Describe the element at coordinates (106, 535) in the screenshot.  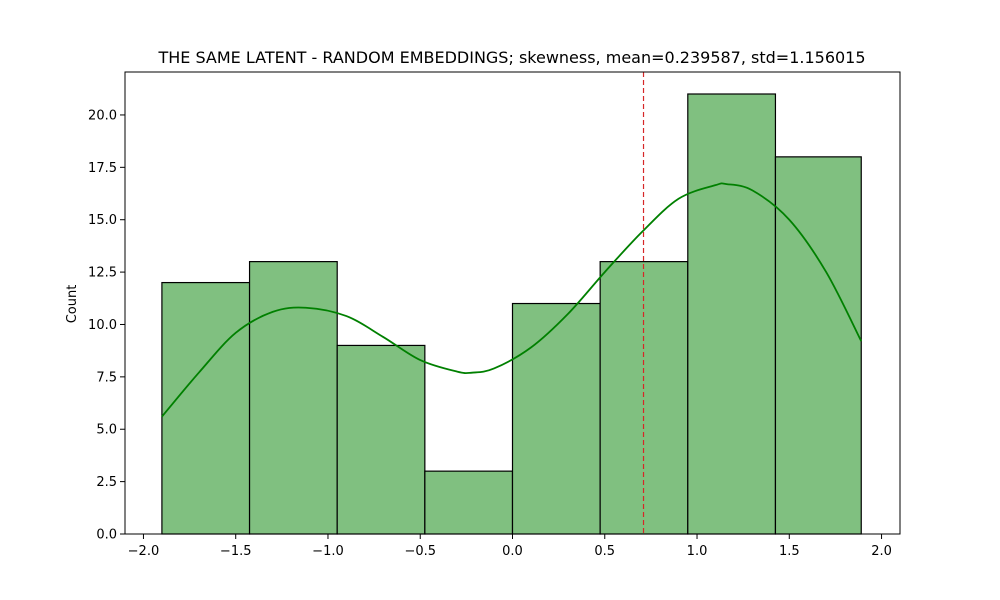
I see `y-tick-label-0: 0.0` at that location.